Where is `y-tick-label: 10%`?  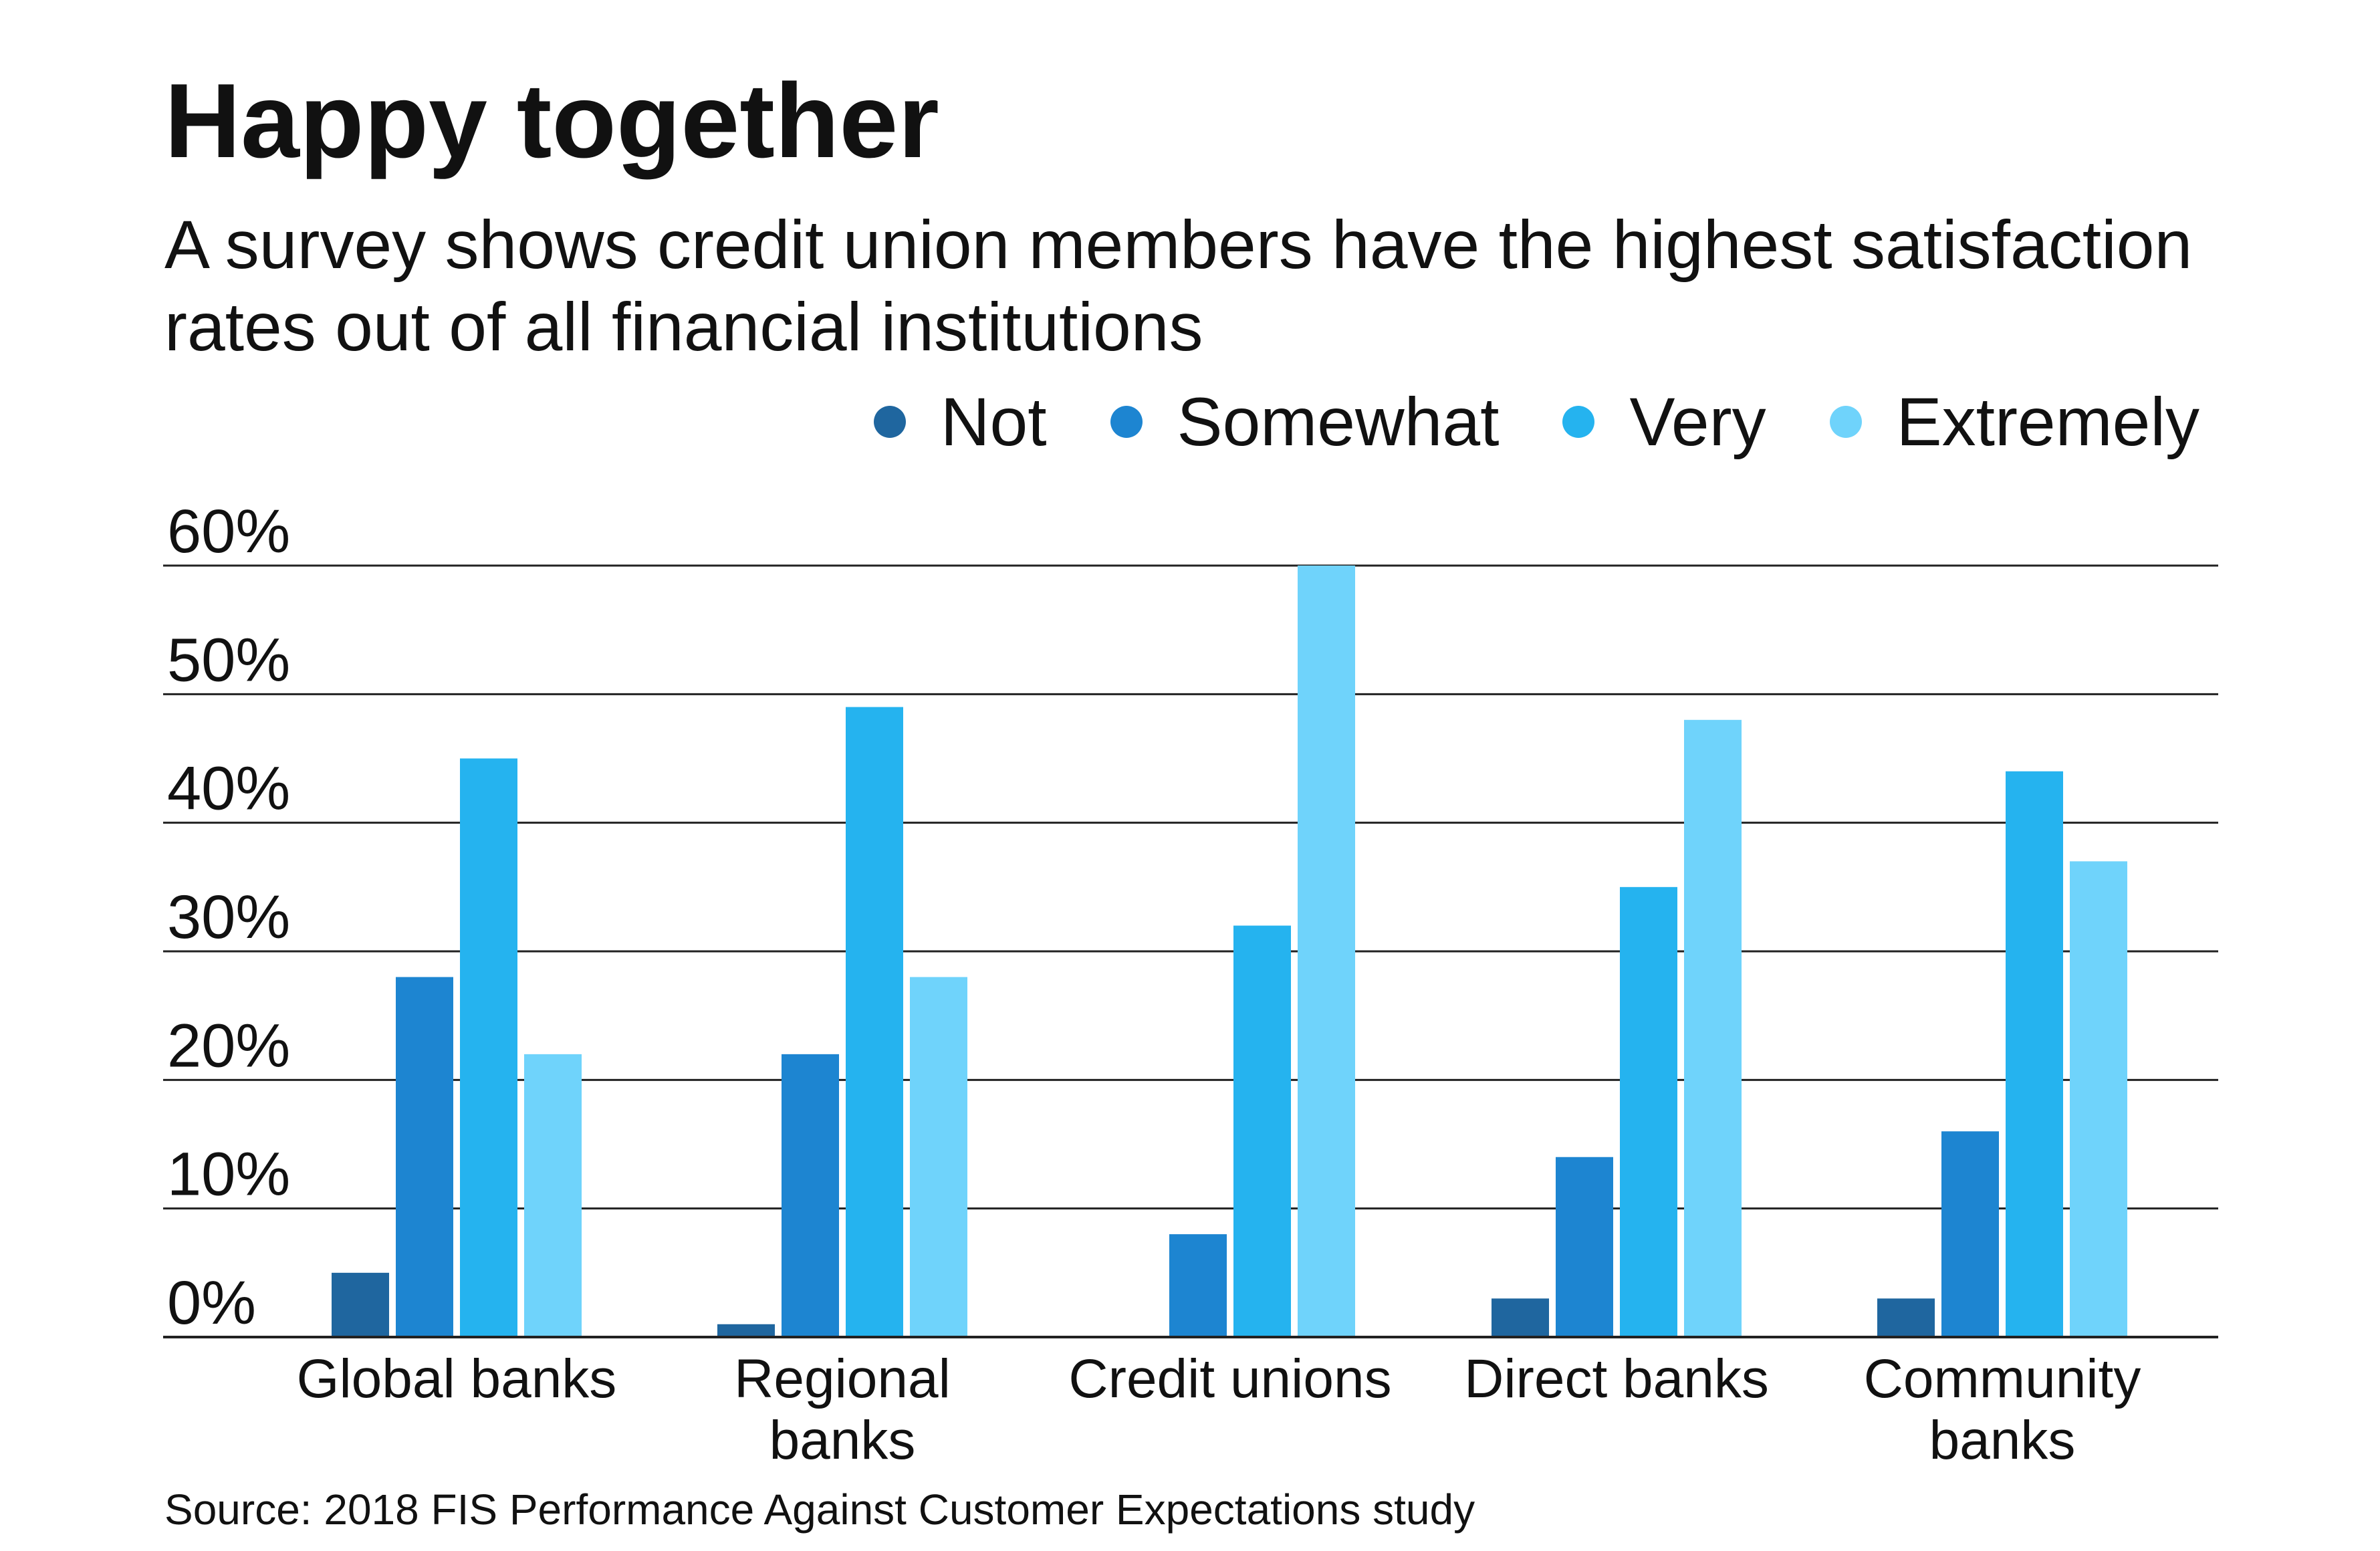
y-tick-label: 10% is located at coordinates (228, 1175).